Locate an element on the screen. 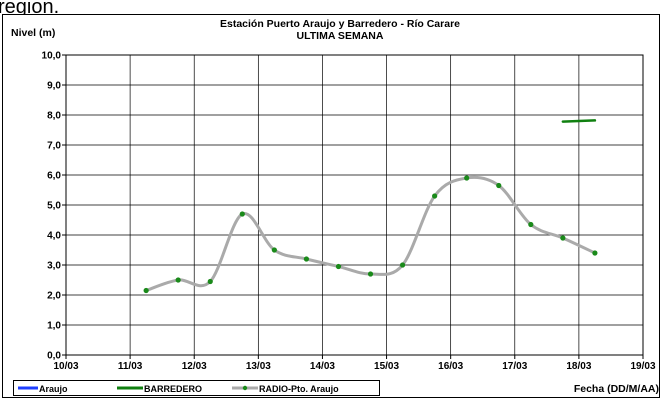 The width and height of the screenshot is (663, 400). x-tick-label: 16/03 is located at coordinates (450, 366).